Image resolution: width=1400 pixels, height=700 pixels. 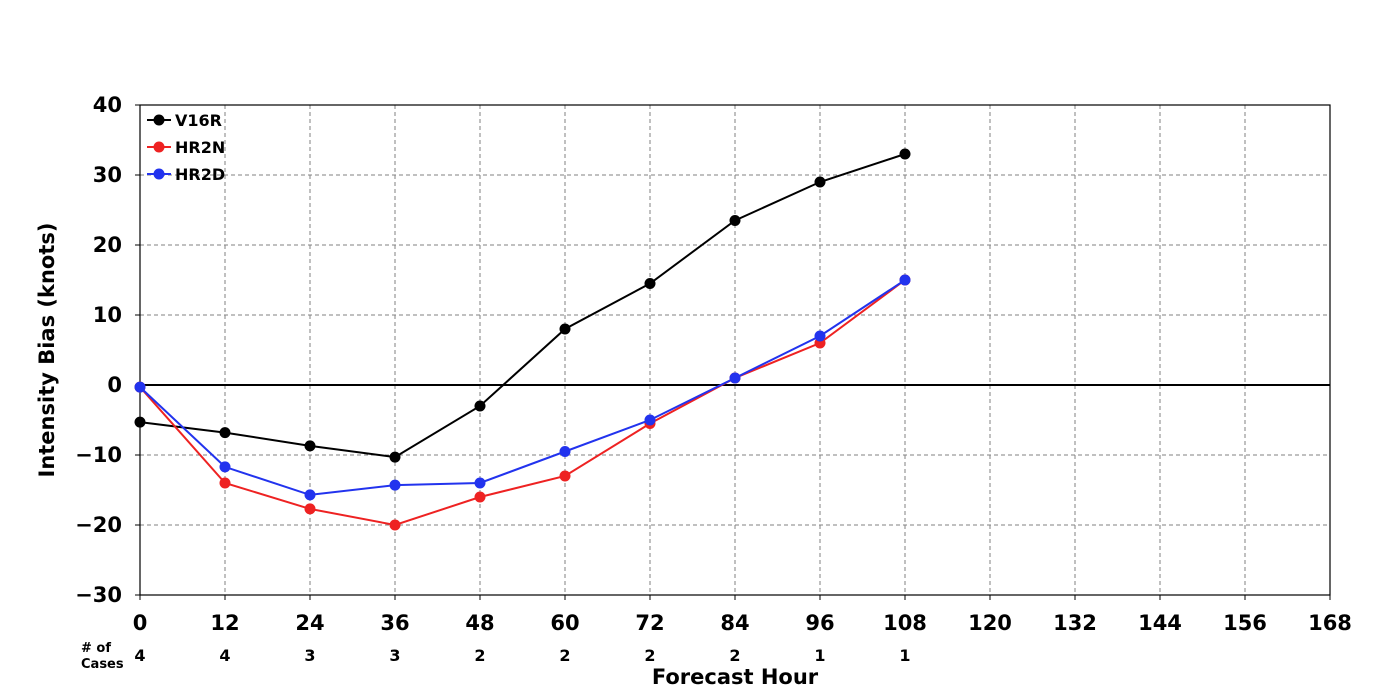 I want to click on legend-entry-hr2d: HR2D, so click(x=186, y=174).